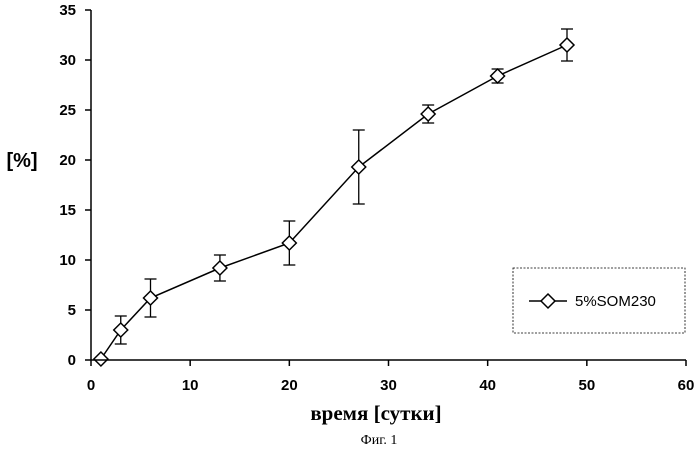  What do you see at coordinates (67, 260) in the screenshot?
I see `y-tick-label-10: 10` at bounding box center [67, 260].